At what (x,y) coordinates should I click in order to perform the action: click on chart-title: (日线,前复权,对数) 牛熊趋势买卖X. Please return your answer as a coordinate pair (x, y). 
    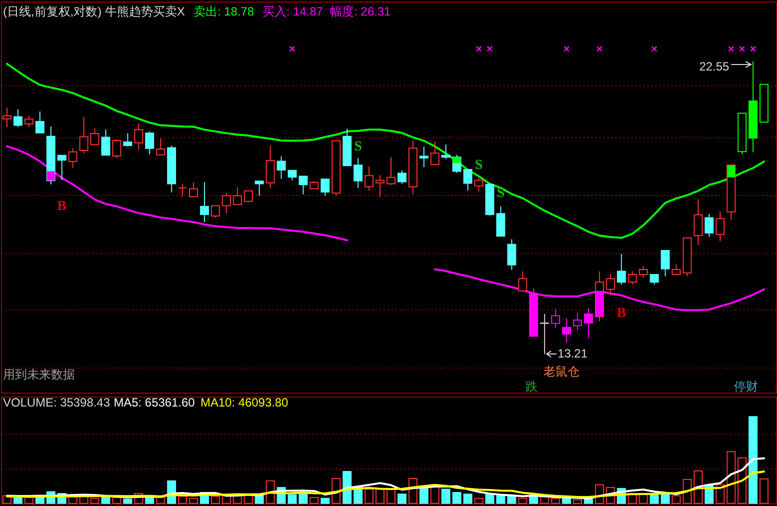
    Looking at the image, I should click on (93, 11).